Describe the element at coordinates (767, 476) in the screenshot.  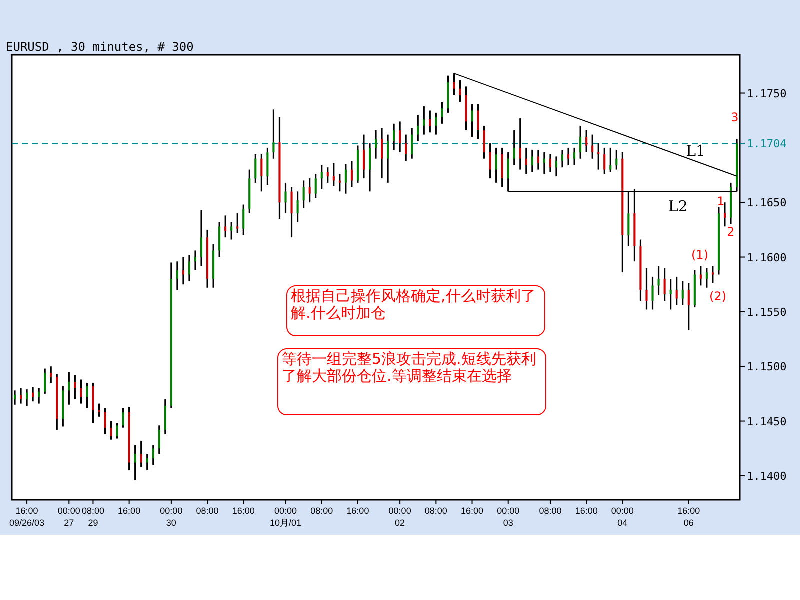
I see `ytick: 1.1400` at that location.